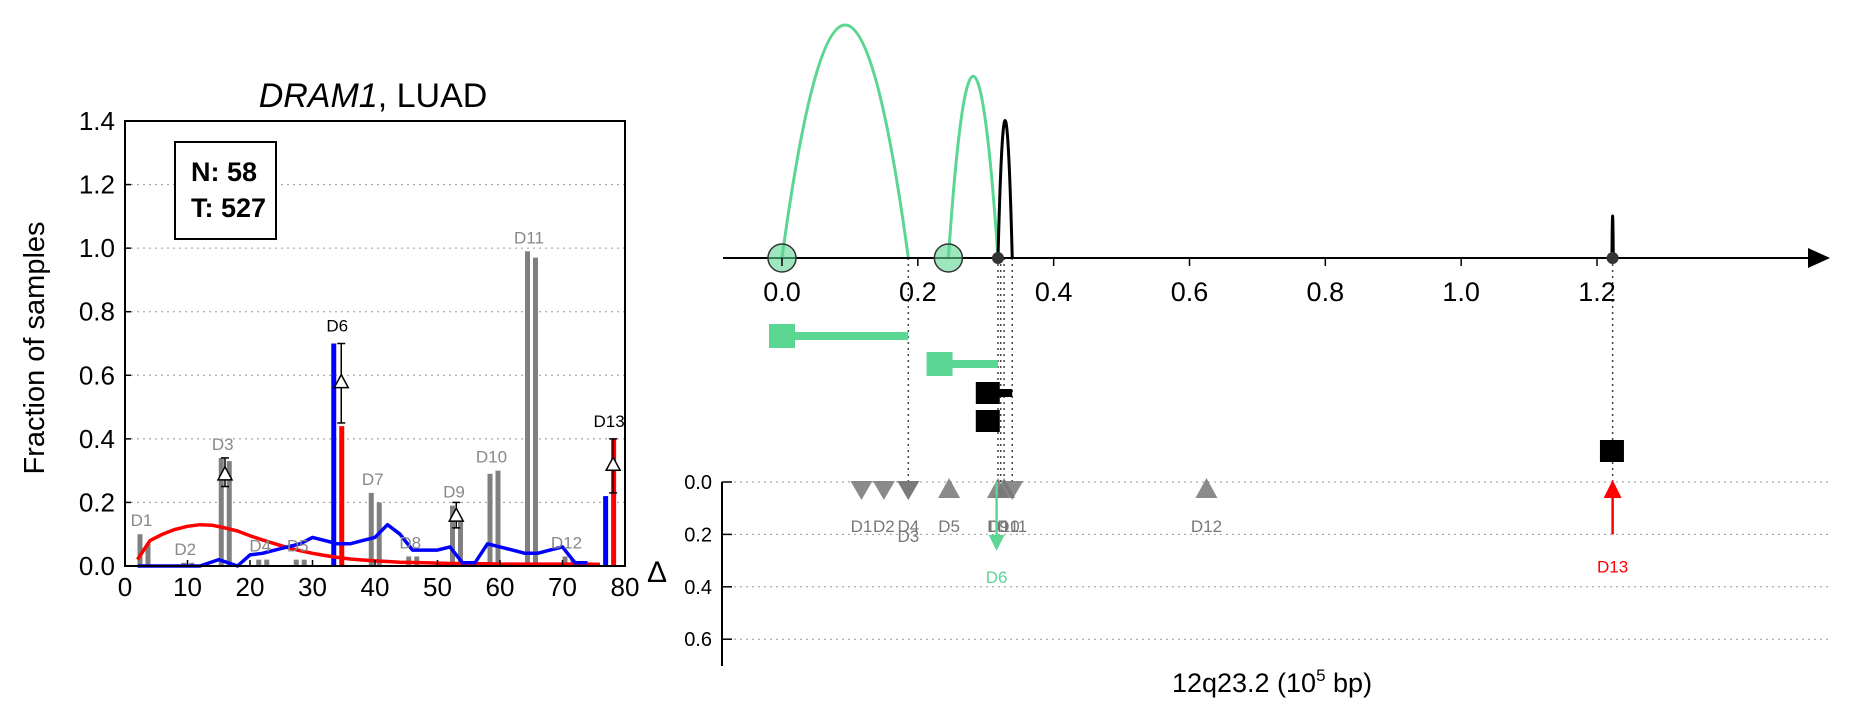 Image resolution: width=1851 pixels, height=718 pixels. Describe the element at coordinates (1054, 292) in the screenshot. I see `genome-tick-label: 0.4` at that location.